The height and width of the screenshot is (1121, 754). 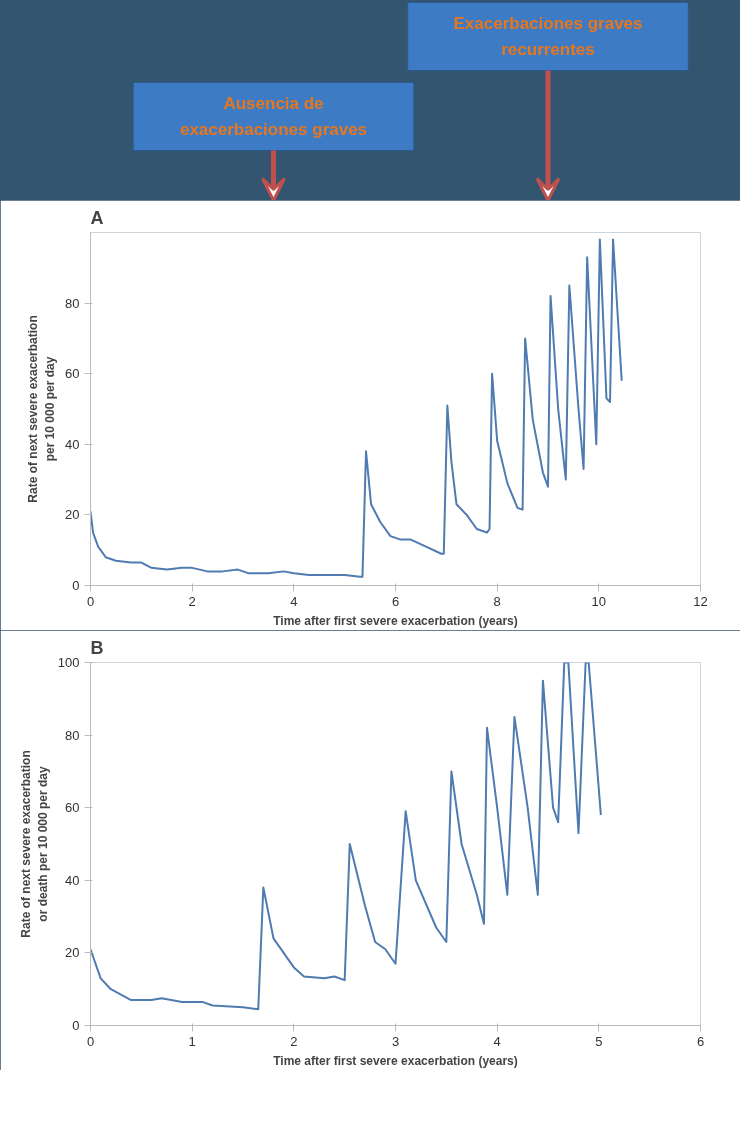 What do you see at coordinates (497, 601) in the screenshot?
I see `x-tick-label: 8` at bounding box center [497, 601].